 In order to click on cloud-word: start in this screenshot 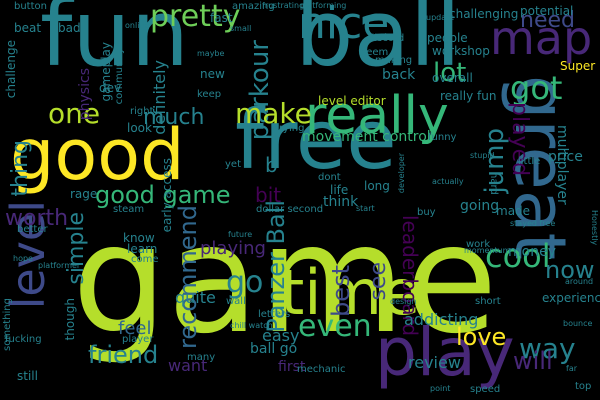, I will do `click(365, 208)`.